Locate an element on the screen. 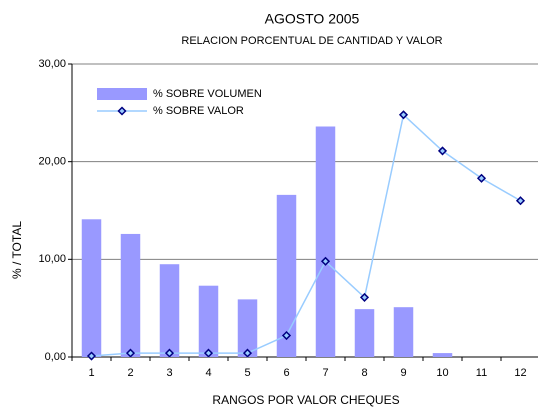  x-tick-label: 7 is located at coordinates (325, 373).